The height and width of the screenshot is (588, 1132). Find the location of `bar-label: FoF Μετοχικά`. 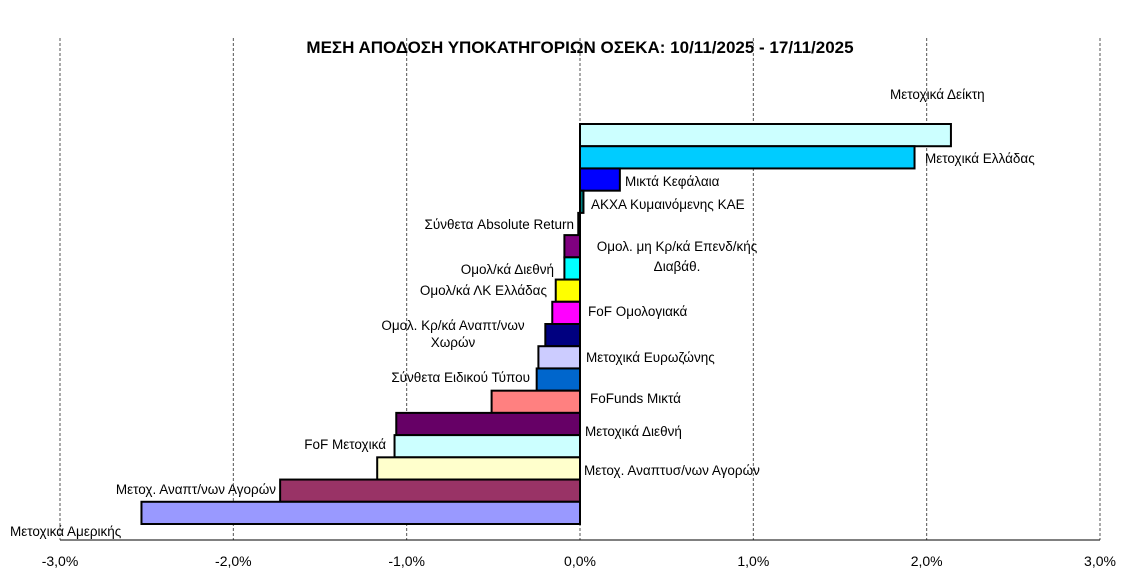

bar-label: FoF Μετοχικά is located at coordinates (345, 444).